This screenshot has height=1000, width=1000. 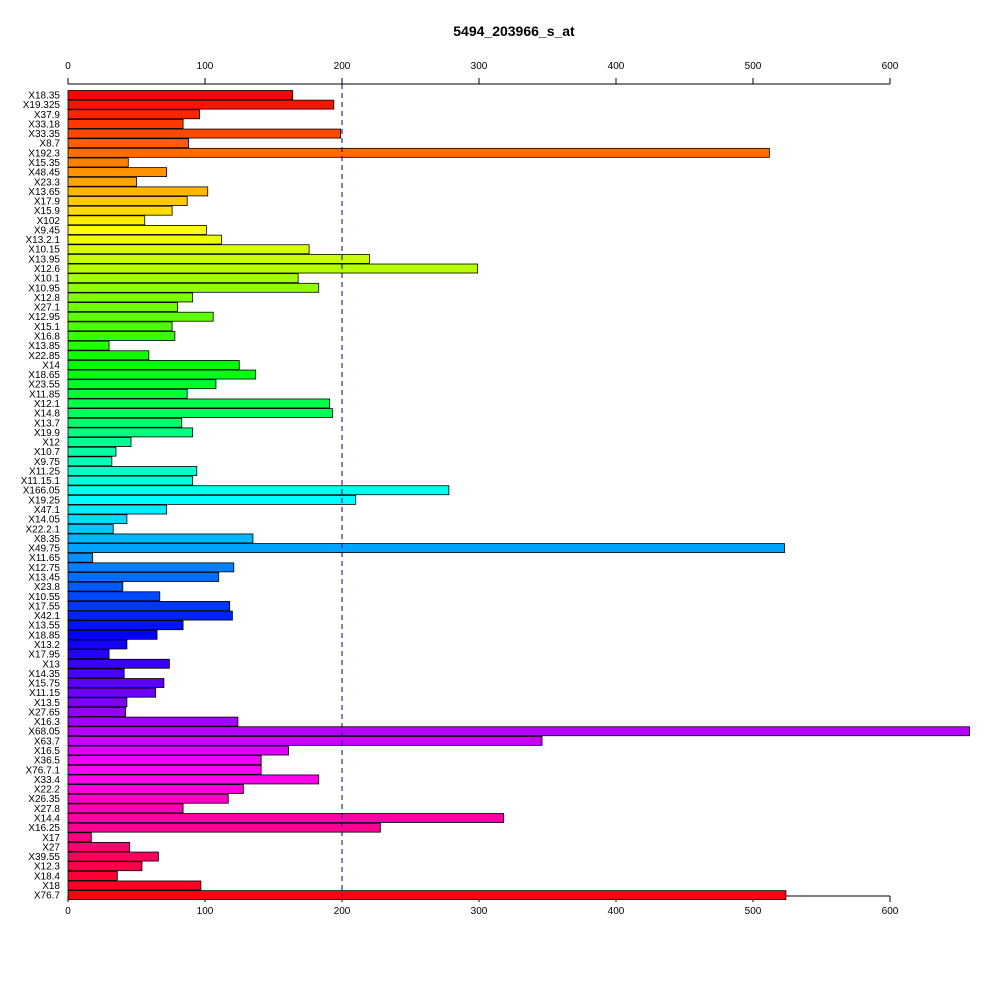 What do you see at coordinates (140, 316) in the screenshot?
I see `bar-X12.95` at bounding box center [140, 316].